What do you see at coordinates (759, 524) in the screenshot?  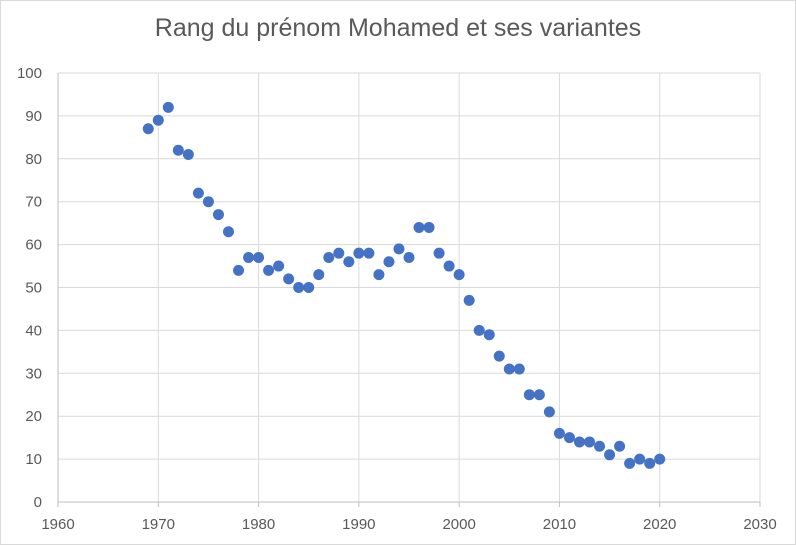 I see `x-tick-label: 2030` at bounding box center [759, 524].